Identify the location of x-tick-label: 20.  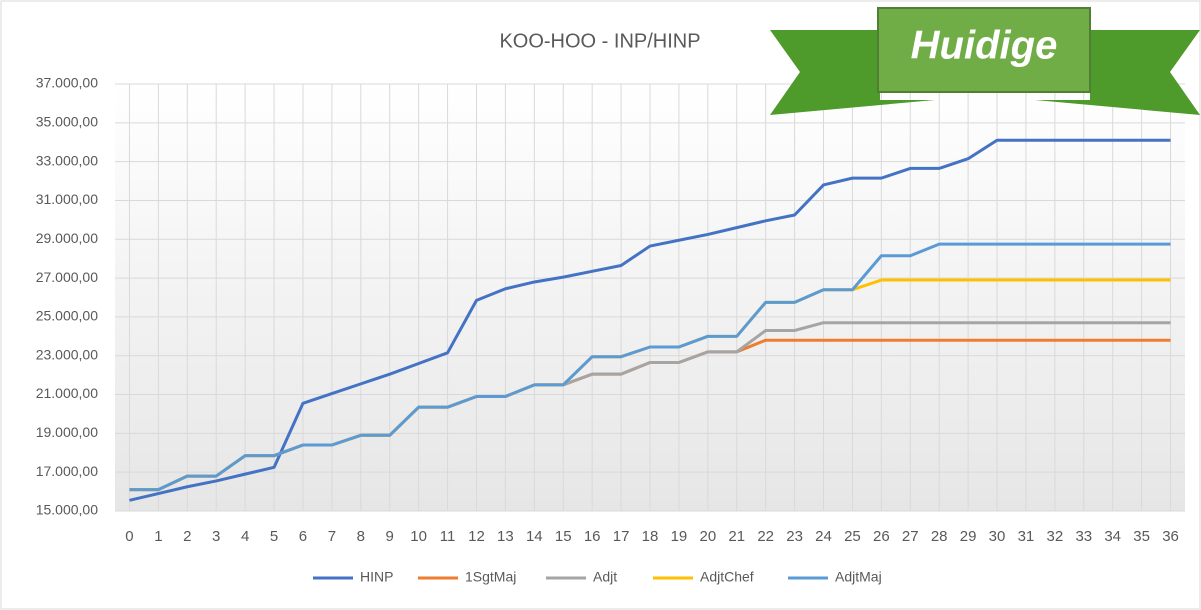
(707, 536).